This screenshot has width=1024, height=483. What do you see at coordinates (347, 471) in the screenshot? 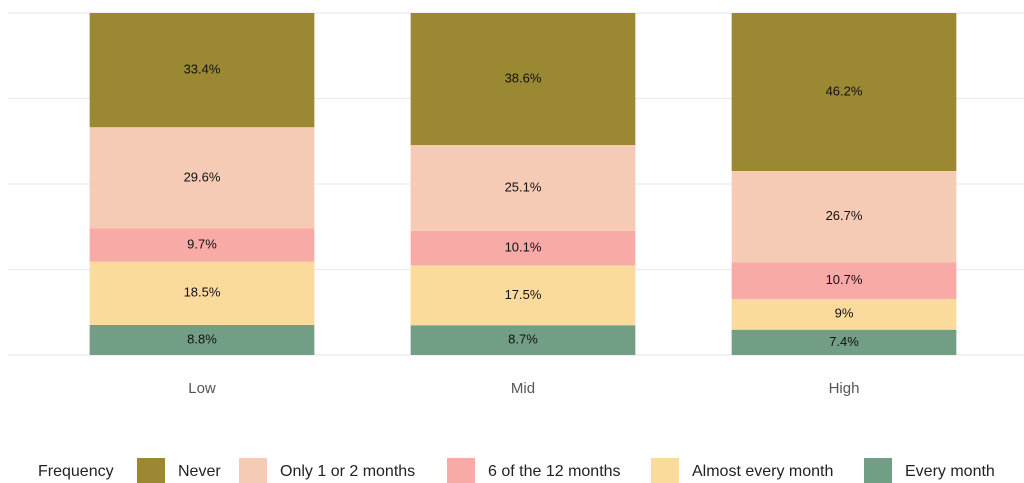
I see `legend-label: Only 1 or 2 months` at bounding box center [347, 471].